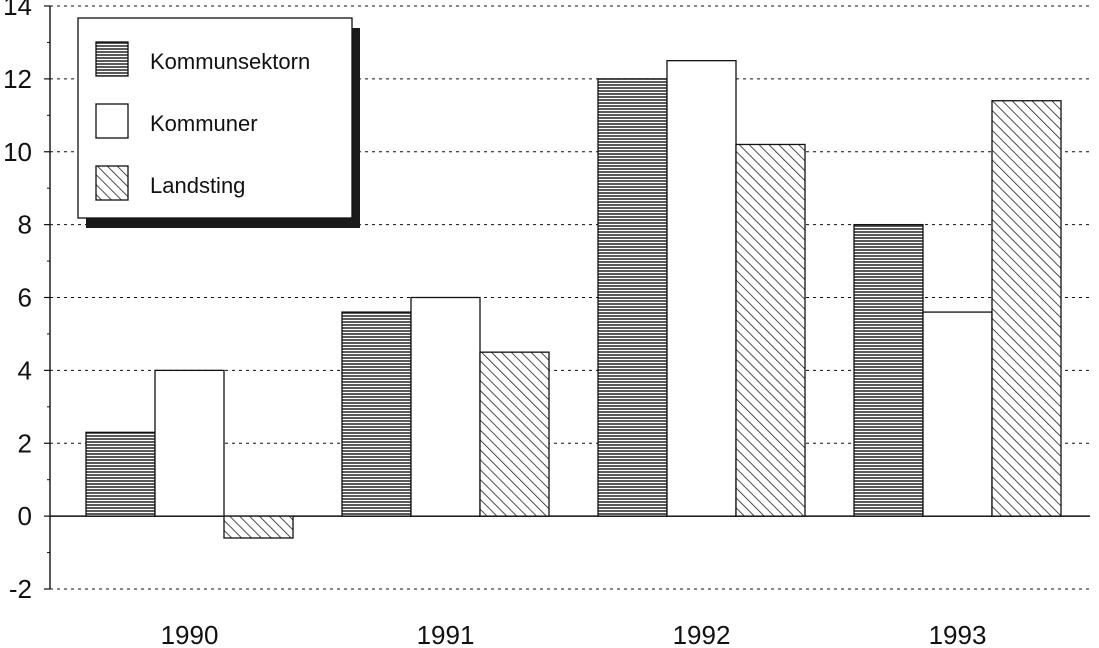 This screenshot has height=648, width=1099. Describe the element at coordinates (25, 298) in the screenshot. I see `y-tick-label: 6` at that location.